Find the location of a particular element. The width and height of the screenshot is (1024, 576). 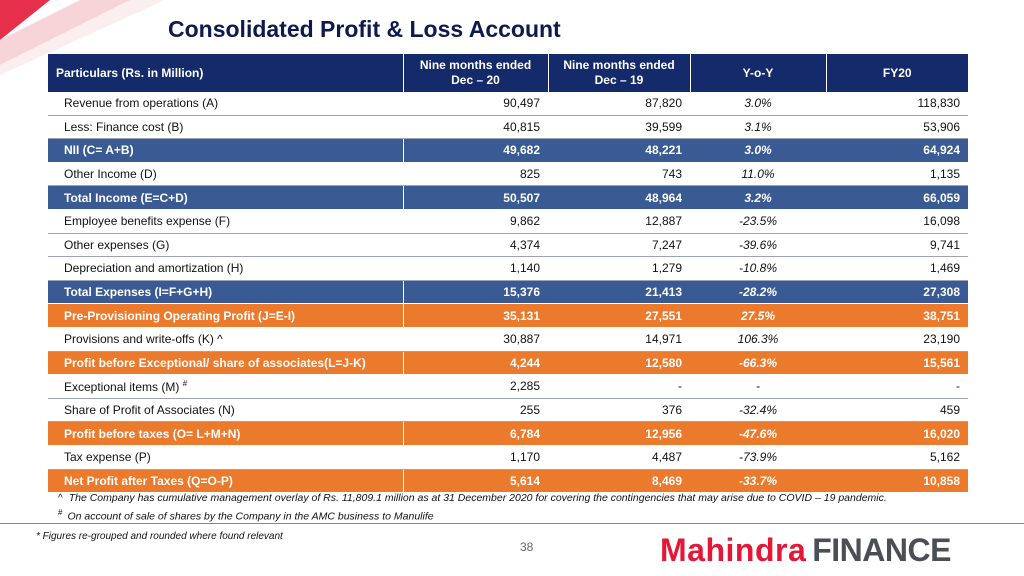

cell-yoy-text: - is located at coordinates (758, 386).